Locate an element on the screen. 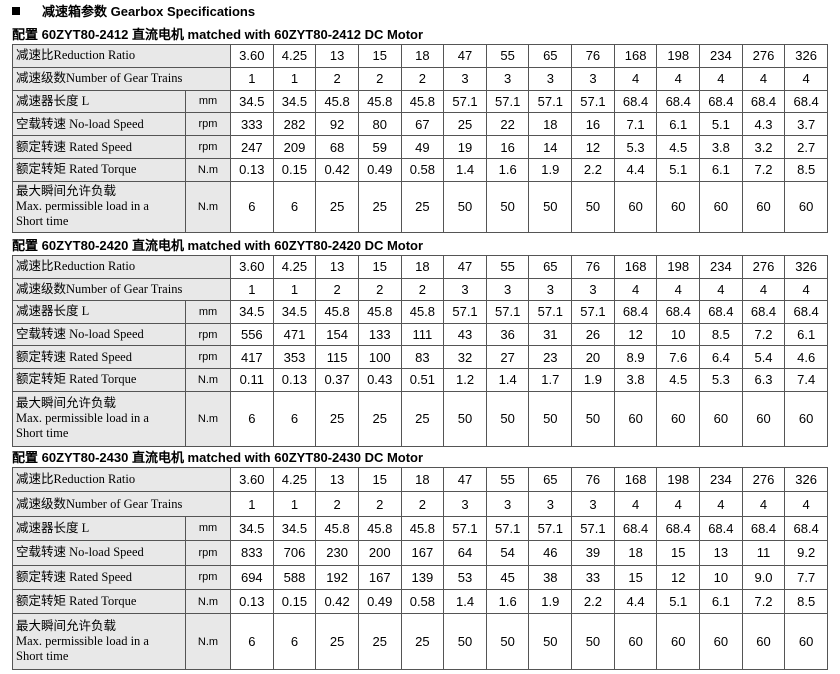 The width and height of the screenshot is (840, 674). value-cell: 54 is located at coordinates (507, 553).